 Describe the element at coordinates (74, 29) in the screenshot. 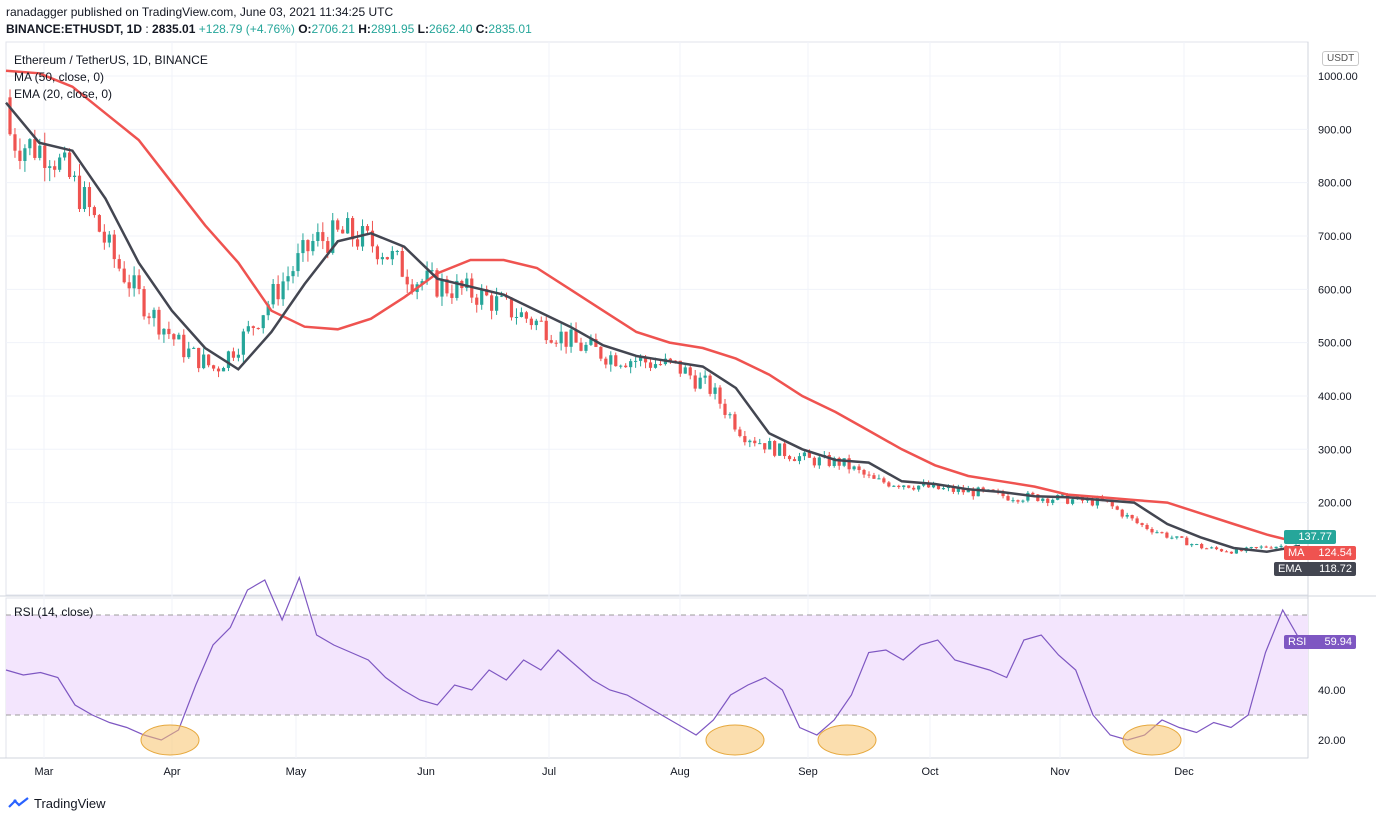

I see `symbol-label: BINANCE:ETHUSDT, 1D` at that location.